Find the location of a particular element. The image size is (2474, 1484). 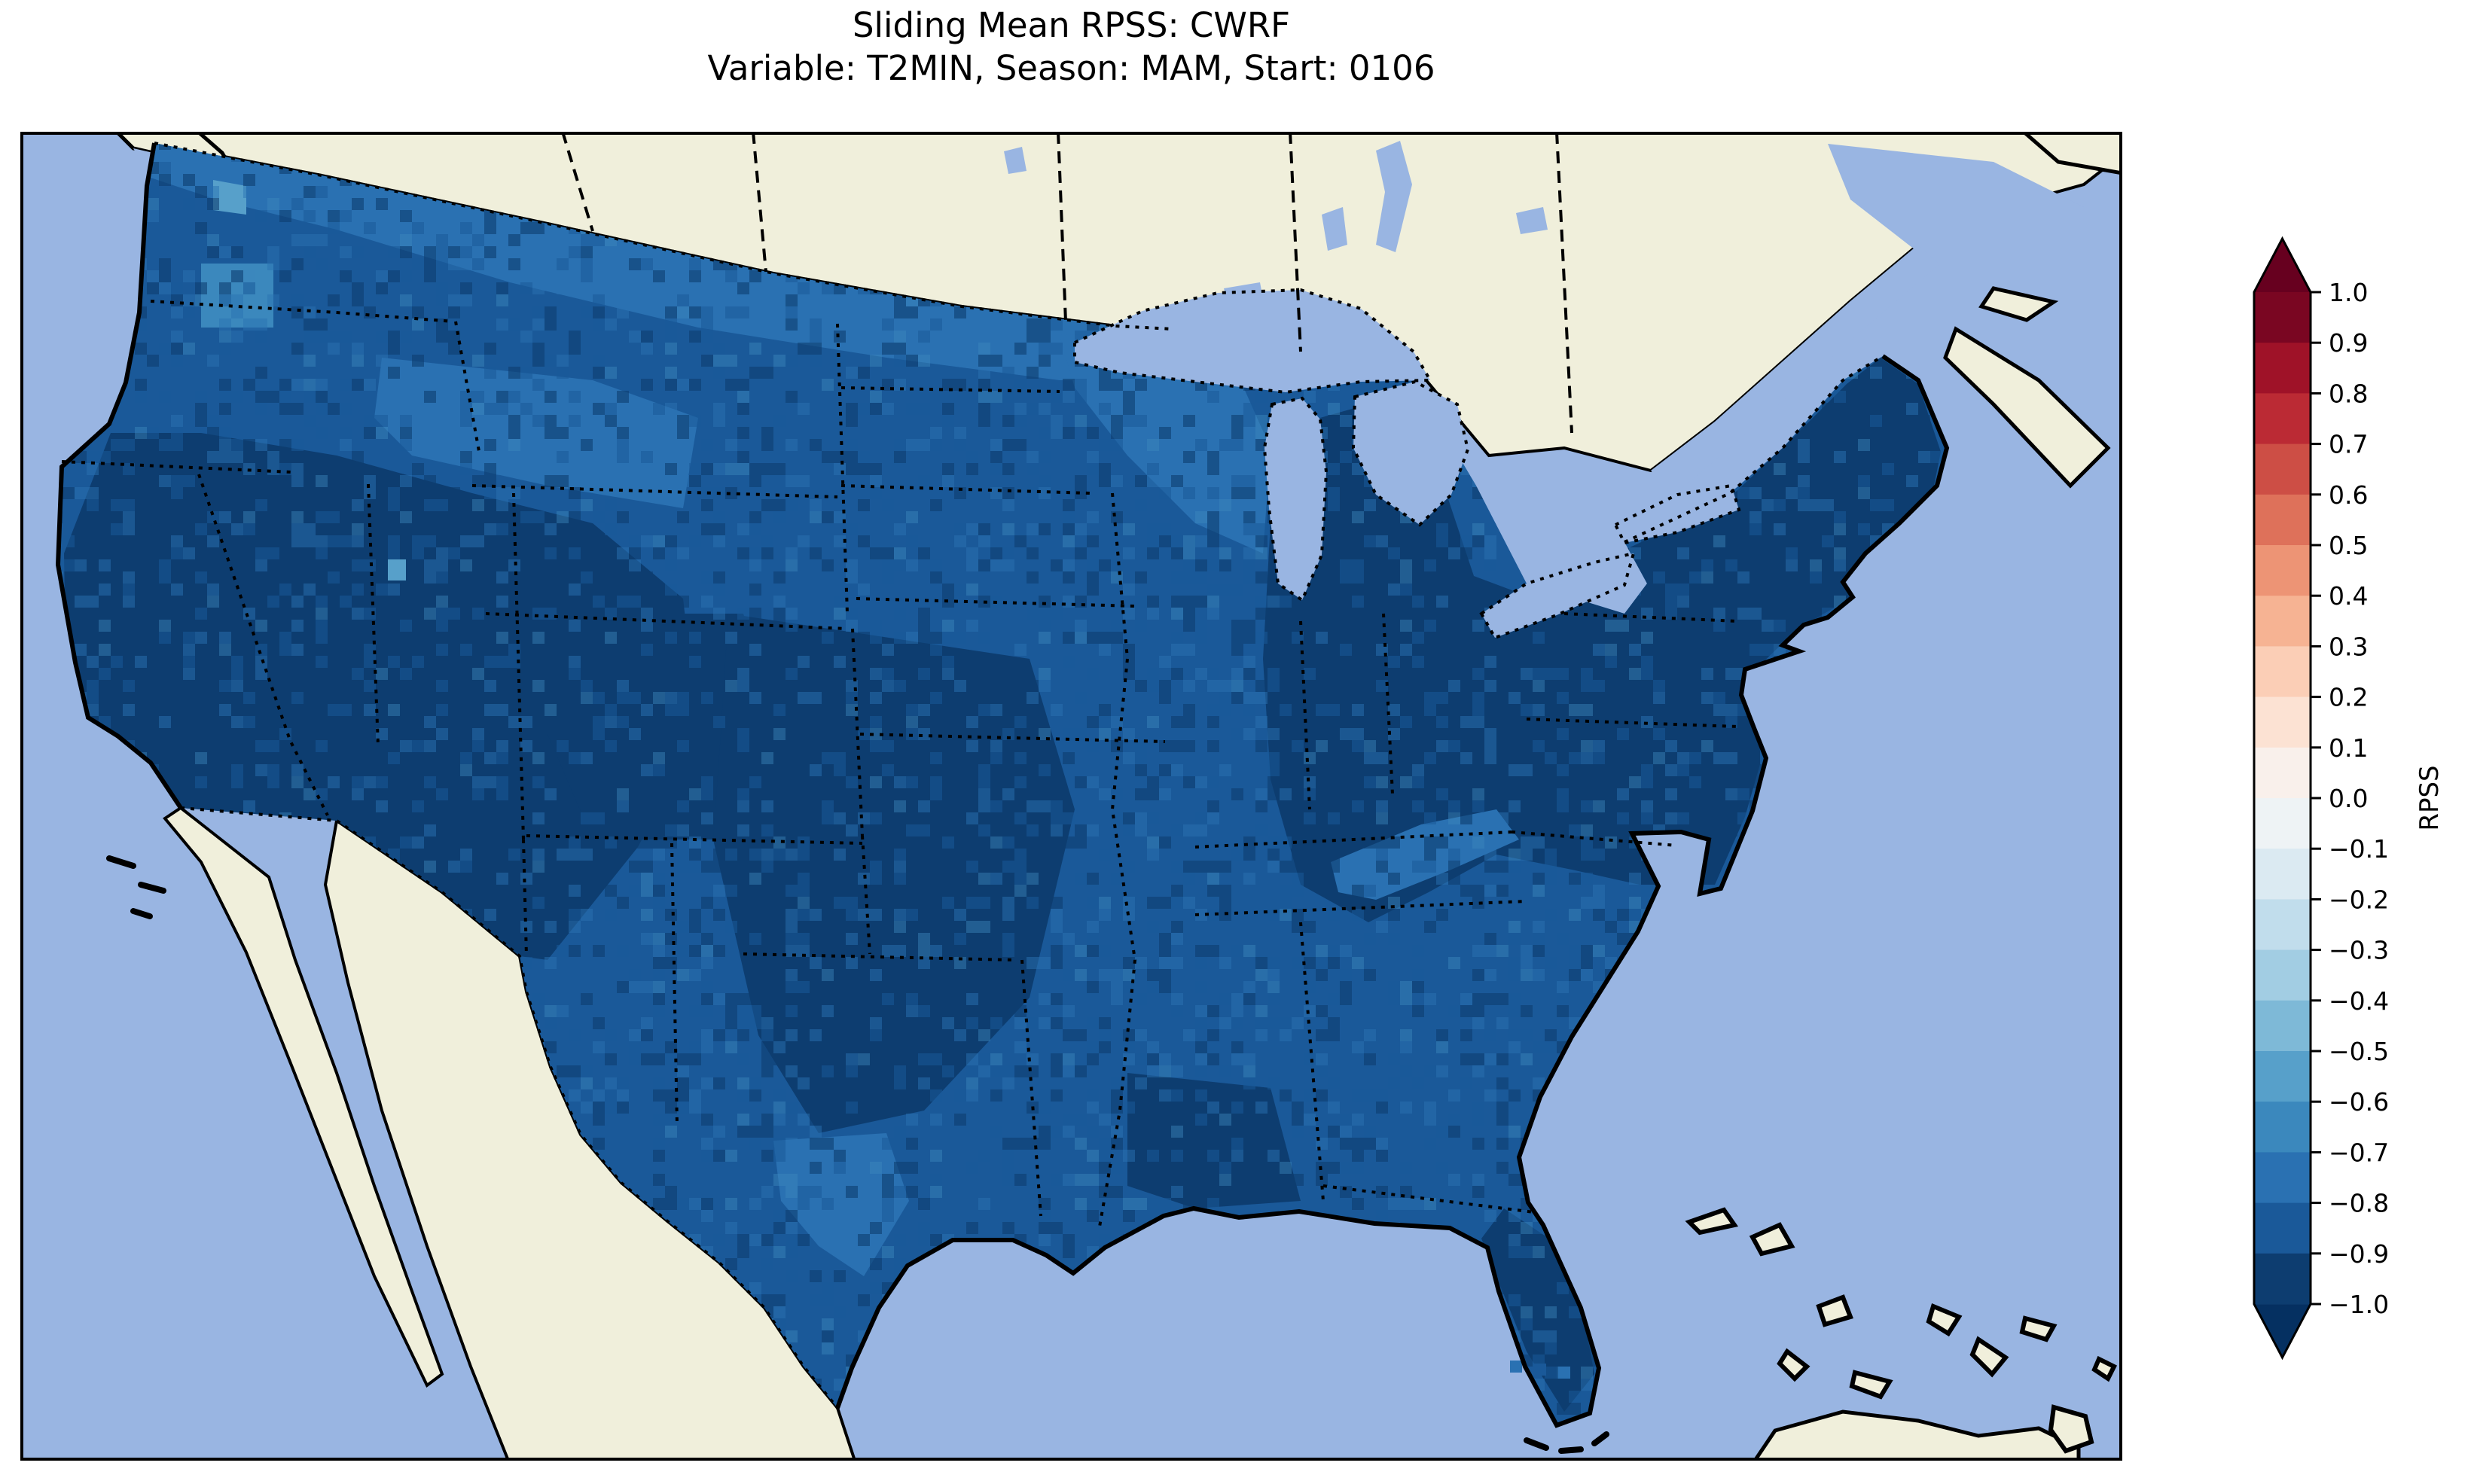

colorbar-tick-label: 0.5 is located at coordinates (2348, 545).